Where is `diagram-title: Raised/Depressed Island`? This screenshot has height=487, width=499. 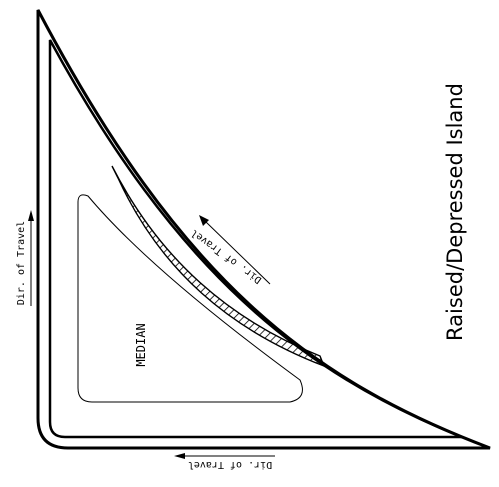 diagram-title: Raised/Depressed Island is located at coordinates (455, 212).